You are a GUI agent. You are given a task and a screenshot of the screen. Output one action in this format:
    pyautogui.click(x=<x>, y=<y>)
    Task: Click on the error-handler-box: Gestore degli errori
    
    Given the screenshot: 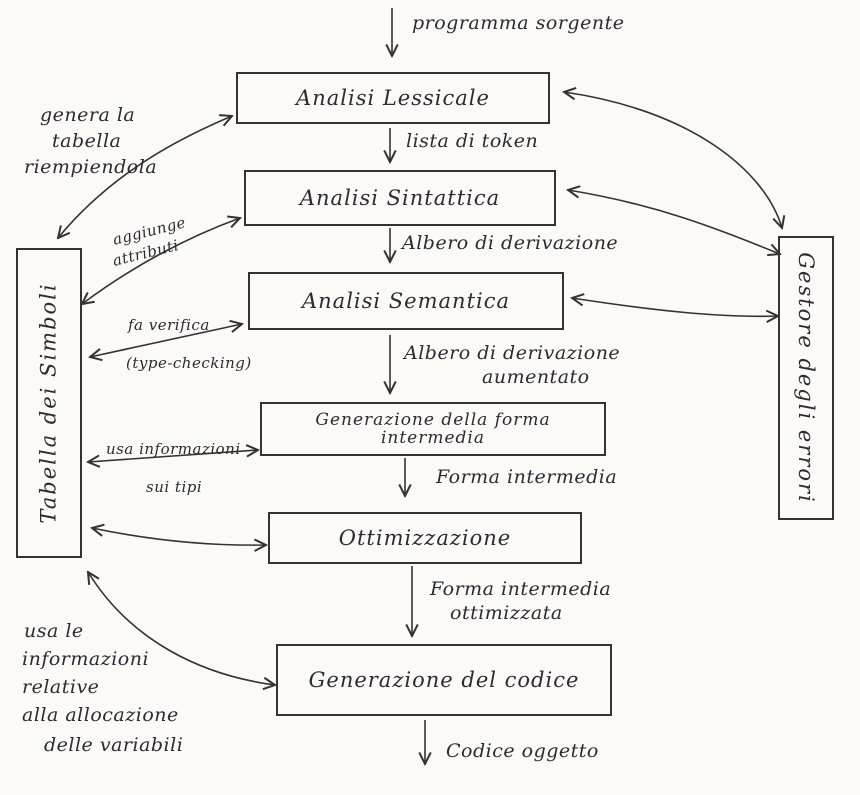 What is the action you would take?
    pyautogui.click(x=806, y=378)
    